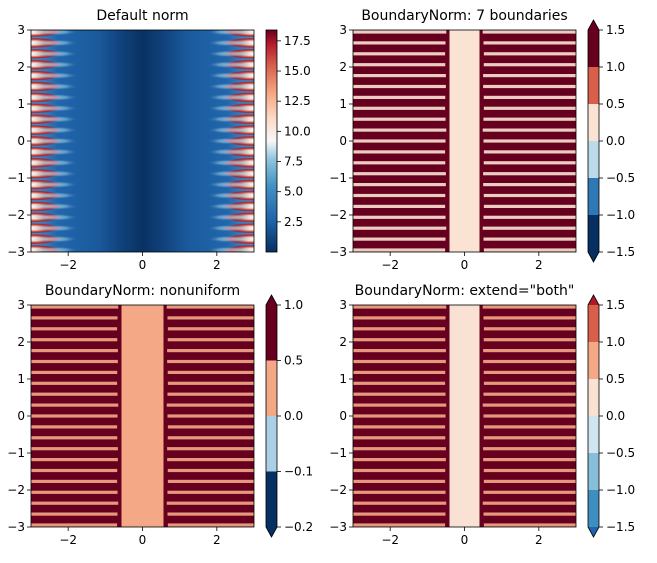  I want to click on colorbar-tick-label: 1.5, so click(615, 305).